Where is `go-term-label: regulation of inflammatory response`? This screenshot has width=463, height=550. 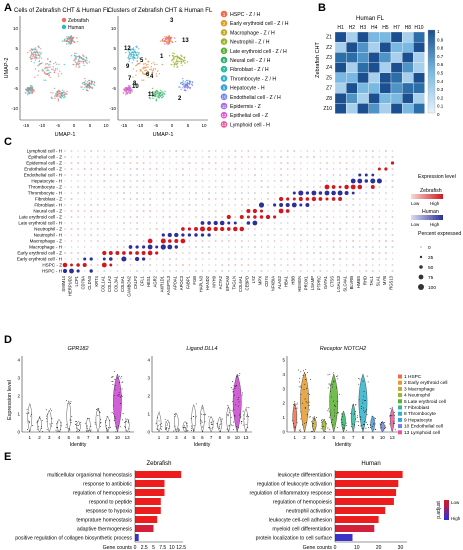
go-term-label: regulation of inflammatory response is located at coordinates (291, 493).